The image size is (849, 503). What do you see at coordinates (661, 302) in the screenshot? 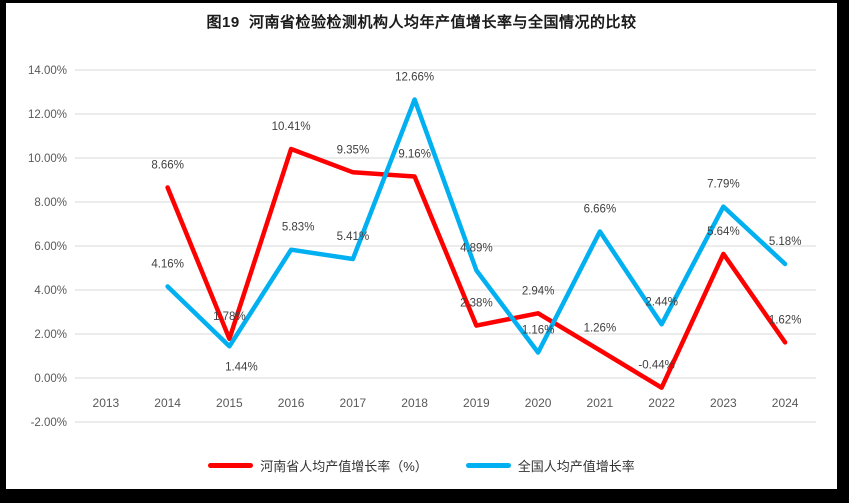
I see `data-label: 2.44%` at bounding box center [661, 302].